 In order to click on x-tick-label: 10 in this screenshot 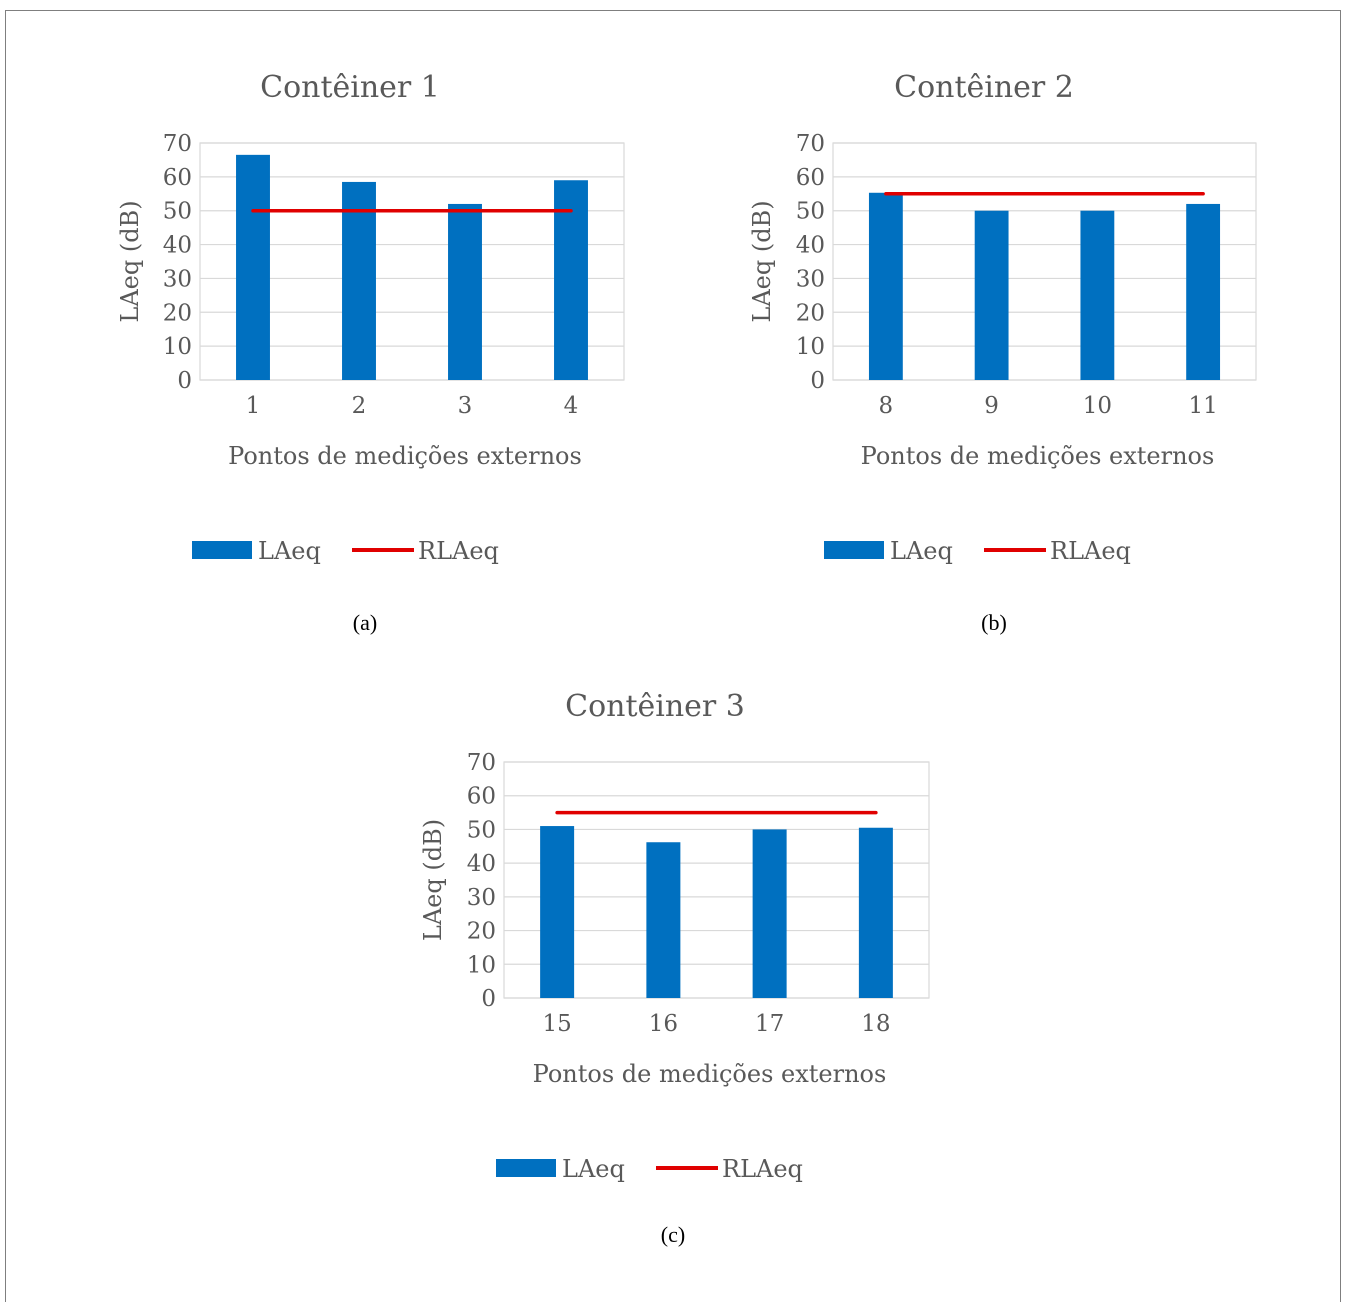, I will do `click(1097, 406)`.